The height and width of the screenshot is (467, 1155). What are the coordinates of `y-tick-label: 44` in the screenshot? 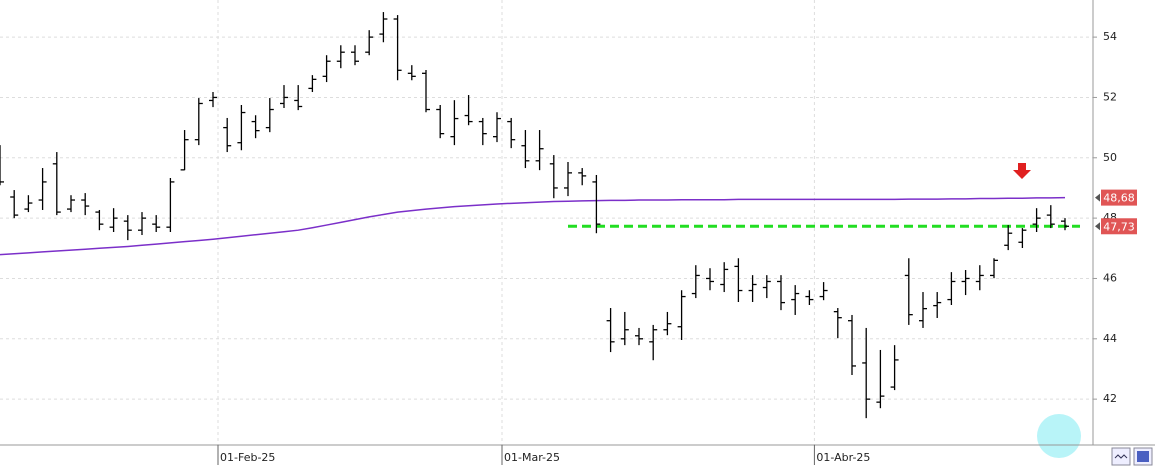 It's located at (1110, 338).